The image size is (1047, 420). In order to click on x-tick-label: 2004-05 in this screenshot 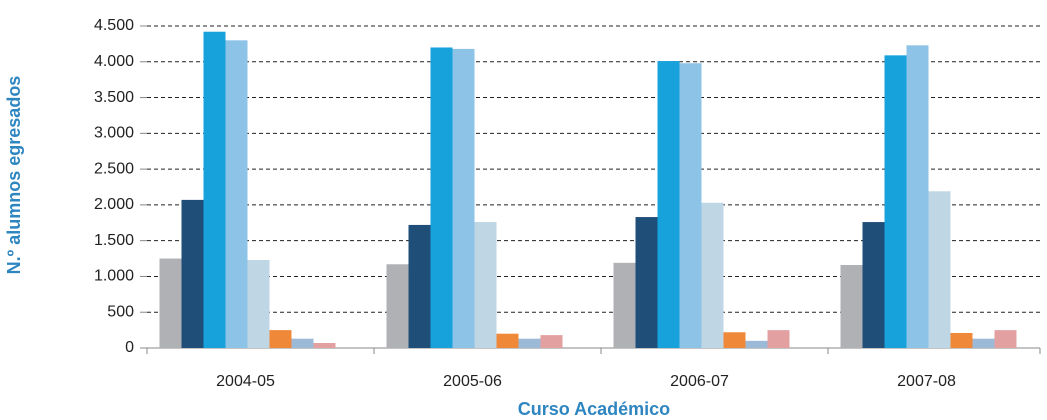, I will do `click(245, 381)`.